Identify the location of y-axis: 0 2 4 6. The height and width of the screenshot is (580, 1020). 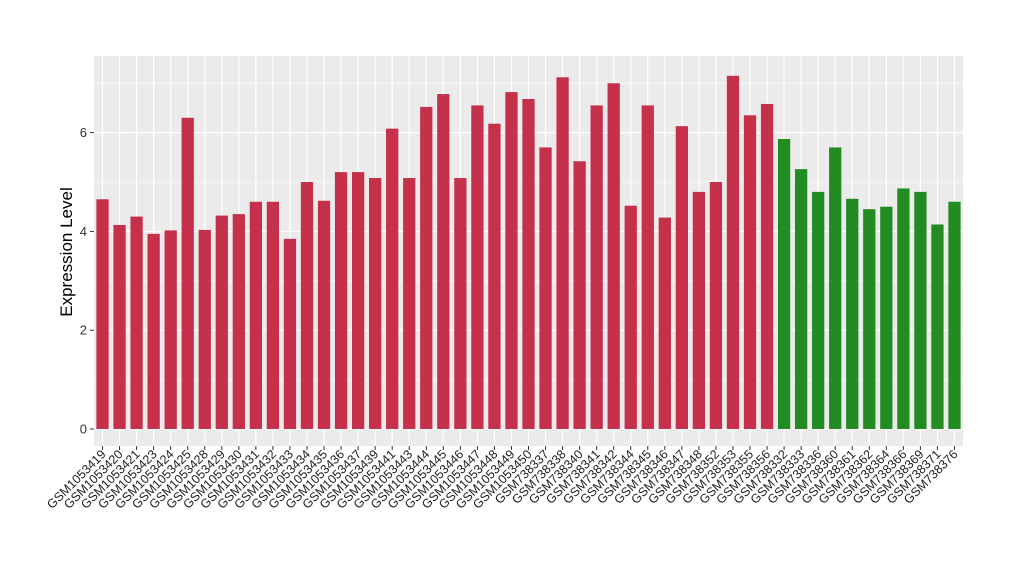
(87, 281).